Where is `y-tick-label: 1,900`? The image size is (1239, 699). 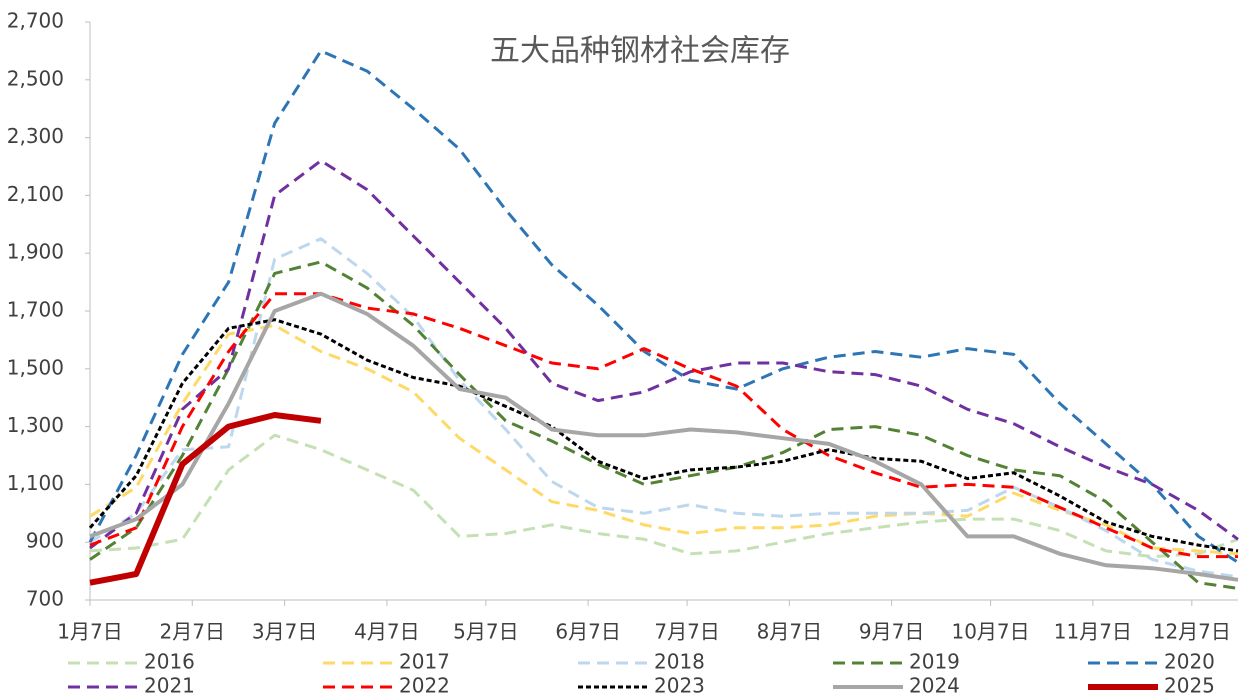
y-tick-label: 1,900 is located at coordinates (35, 252).